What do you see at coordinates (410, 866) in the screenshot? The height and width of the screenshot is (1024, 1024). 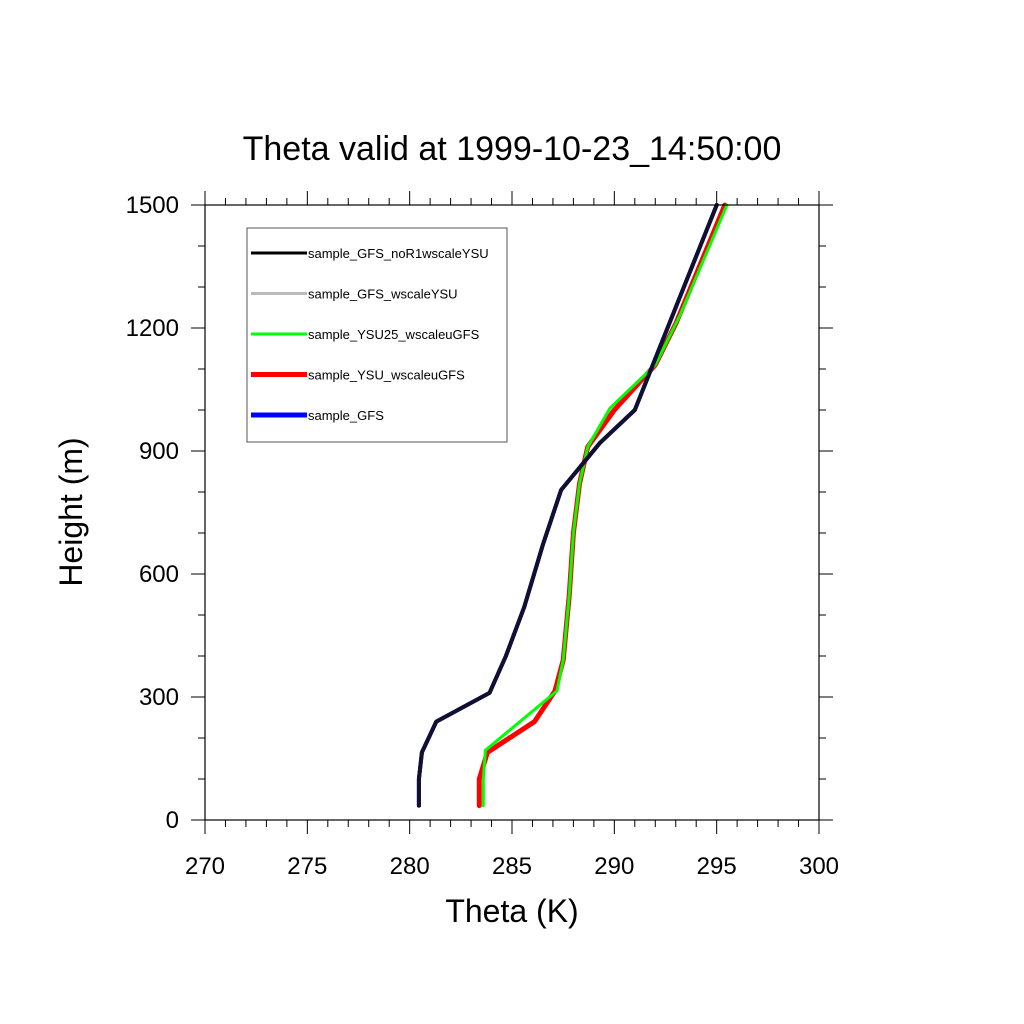 I see `x-tick-label: 280` at bounding box center [410, 866].